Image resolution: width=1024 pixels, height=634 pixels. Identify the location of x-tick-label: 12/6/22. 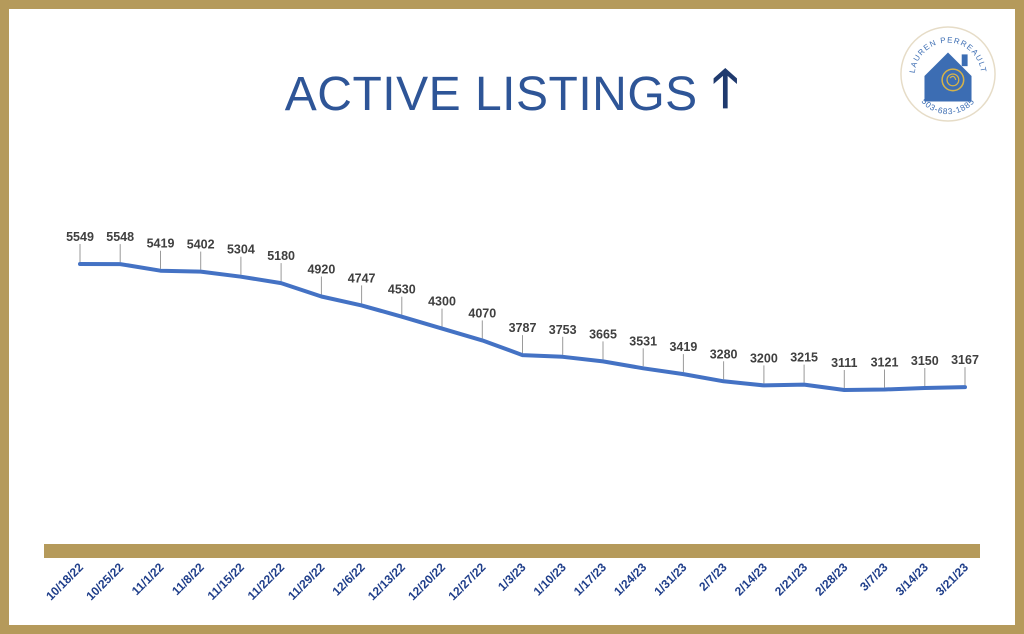
(349, 579).